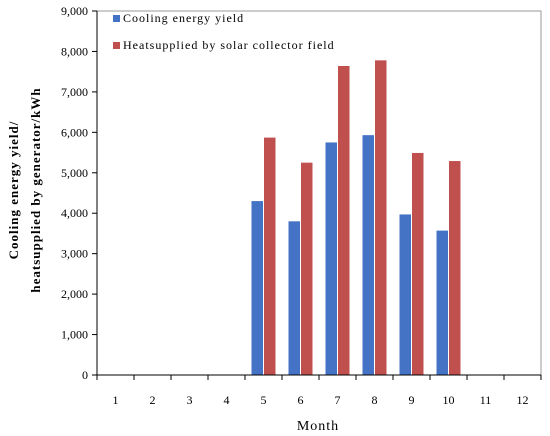  What do you see at coordinates (74, 173) in the screenshot?
I see `y-tick-label: 5,000` at bounding box center [74, 173].